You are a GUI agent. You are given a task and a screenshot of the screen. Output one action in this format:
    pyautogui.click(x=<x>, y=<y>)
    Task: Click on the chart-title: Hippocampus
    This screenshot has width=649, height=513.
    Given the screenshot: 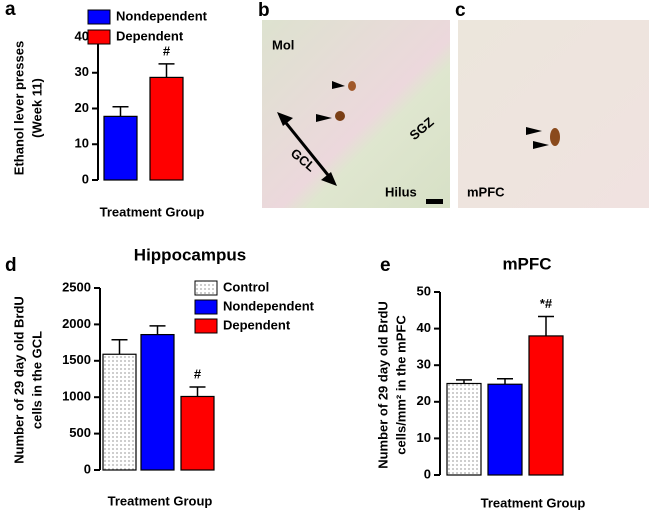 What is the action you would take?
    pyautogui.click(x=190, y=254)
    